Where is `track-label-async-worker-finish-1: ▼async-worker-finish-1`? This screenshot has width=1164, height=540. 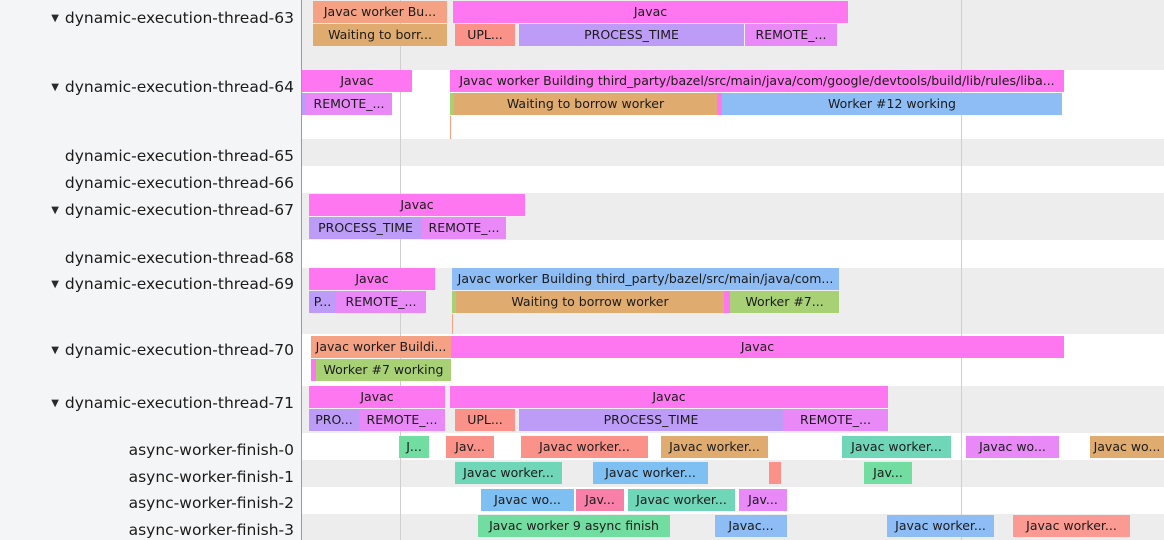
track-label-async-worker-finish-1: ▼async-worker-finish-1 is located at coordinates (147, 477).